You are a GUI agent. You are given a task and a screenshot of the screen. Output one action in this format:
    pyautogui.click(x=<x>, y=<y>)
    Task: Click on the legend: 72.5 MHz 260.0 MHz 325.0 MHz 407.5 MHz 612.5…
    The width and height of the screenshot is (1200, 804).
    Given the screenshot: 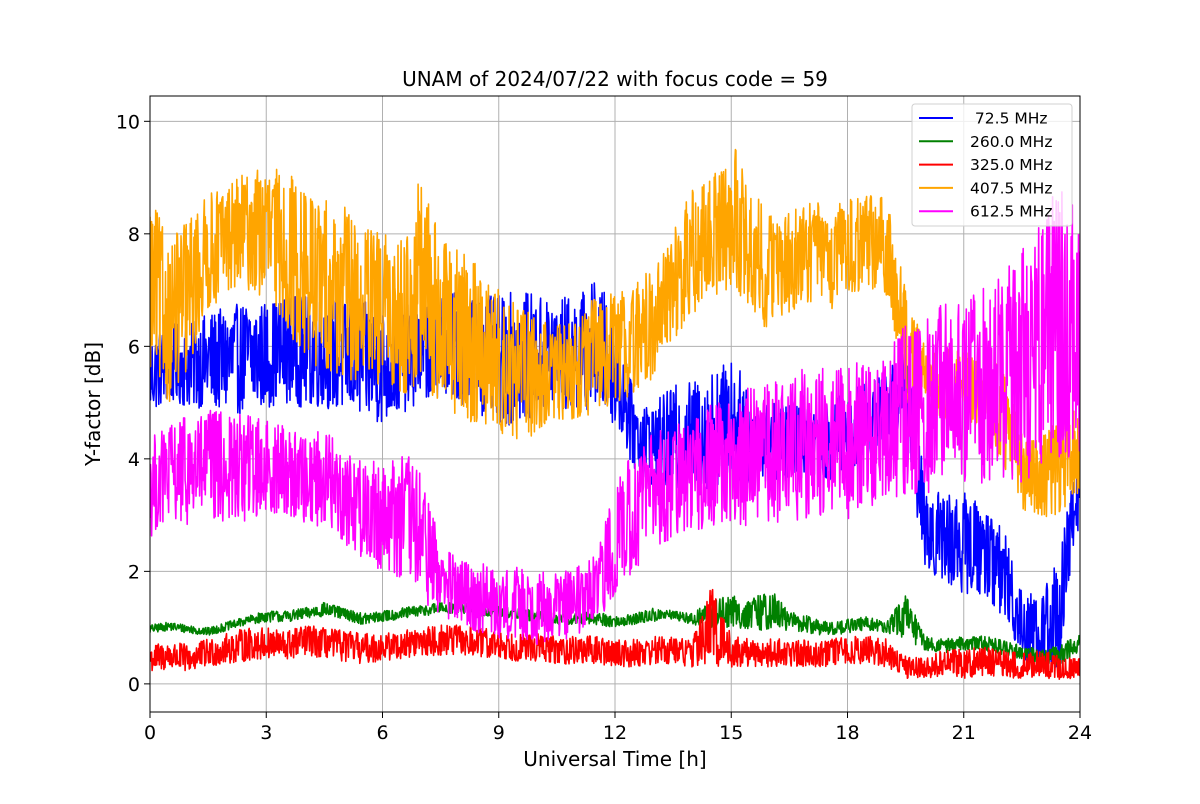 What is the action you would take?
    pyautogui.click(x=992, y=165)
    